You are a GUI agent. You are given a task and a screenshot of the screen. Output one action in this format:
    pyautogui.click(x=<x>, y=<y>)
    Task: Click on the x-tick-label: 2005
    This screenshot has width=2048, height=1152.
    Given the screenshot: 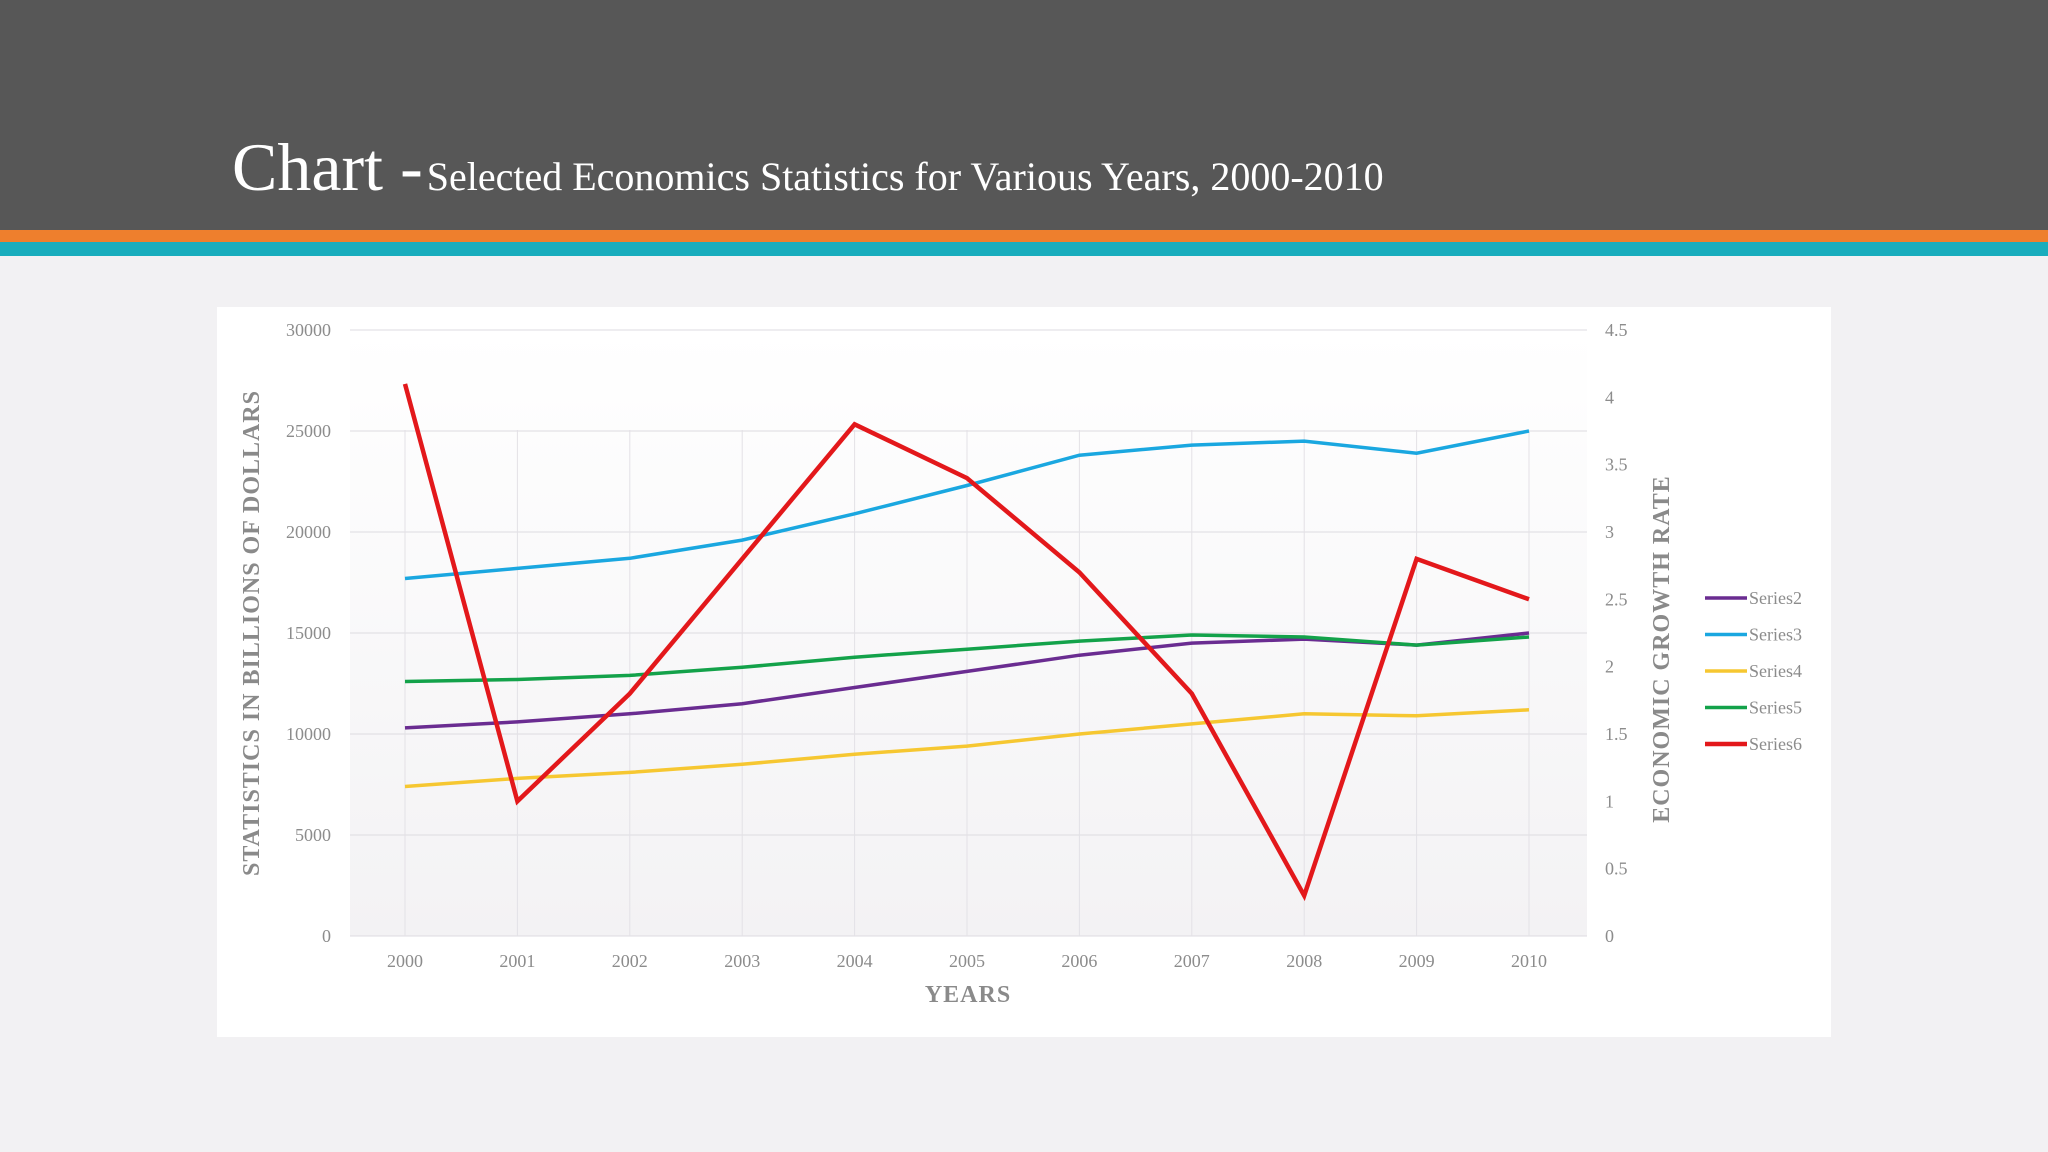 What is the action you would take?
    pyautogui.click(x=967, y=961)
    